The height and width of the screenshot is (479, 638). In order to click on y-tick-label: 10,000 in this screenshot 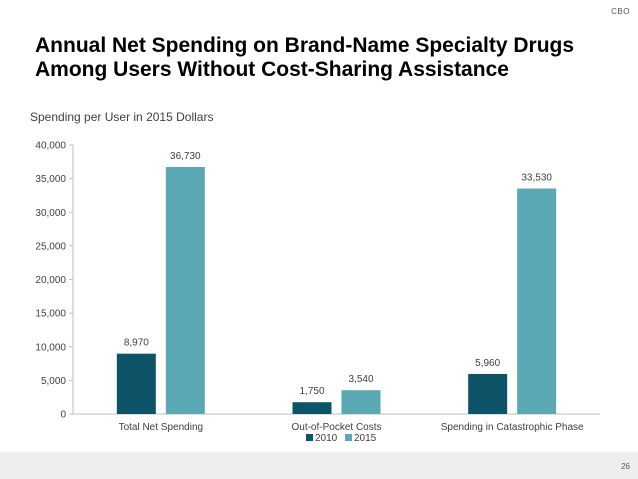, I will do `click(50, 347)`.